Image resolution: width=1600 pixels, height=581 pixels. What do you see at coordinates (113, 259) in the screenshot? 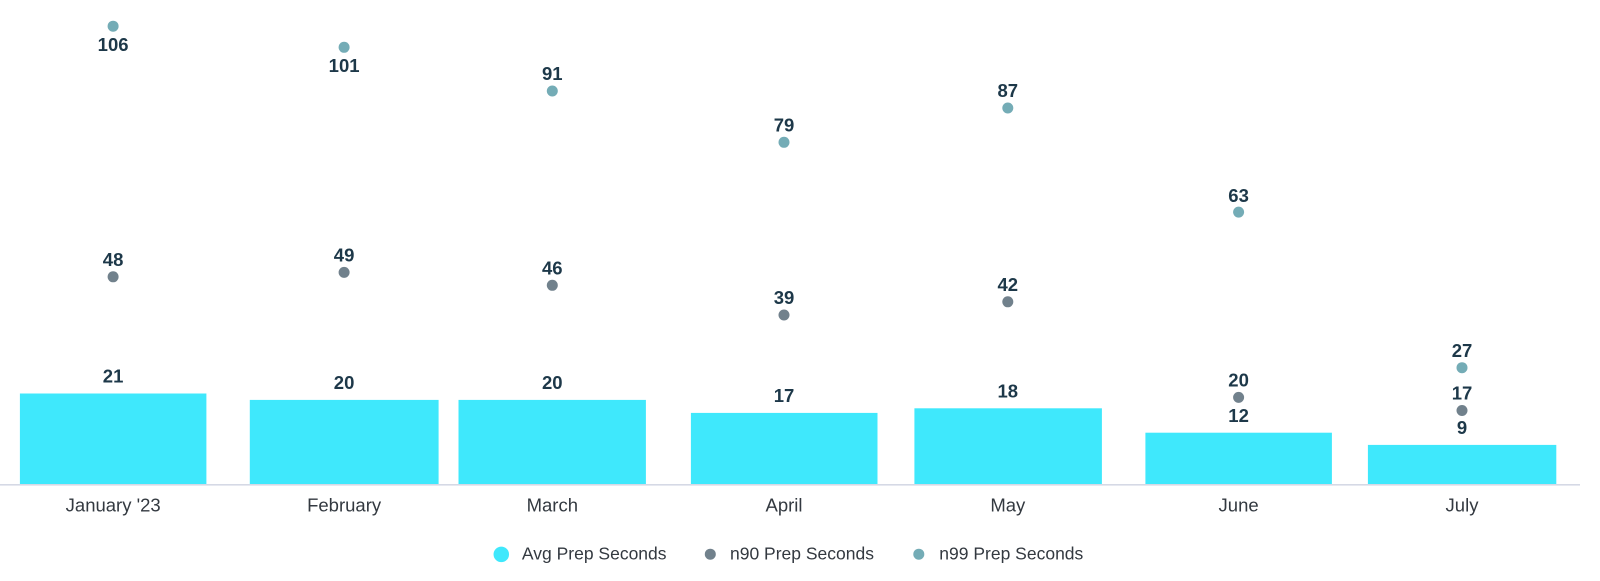
I see `svg-text: 48` at bounding box center [113, 259].